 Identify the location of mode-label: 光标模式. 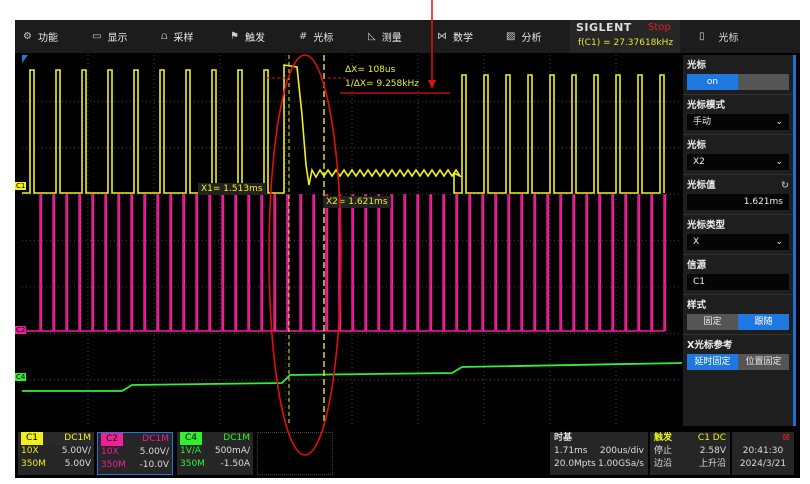
(706, 105).